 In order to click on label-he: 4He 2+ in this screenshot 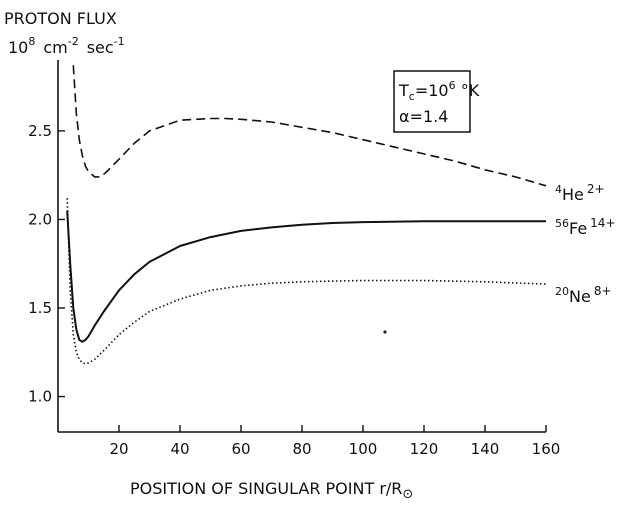, I will do `click(580, 193)`.